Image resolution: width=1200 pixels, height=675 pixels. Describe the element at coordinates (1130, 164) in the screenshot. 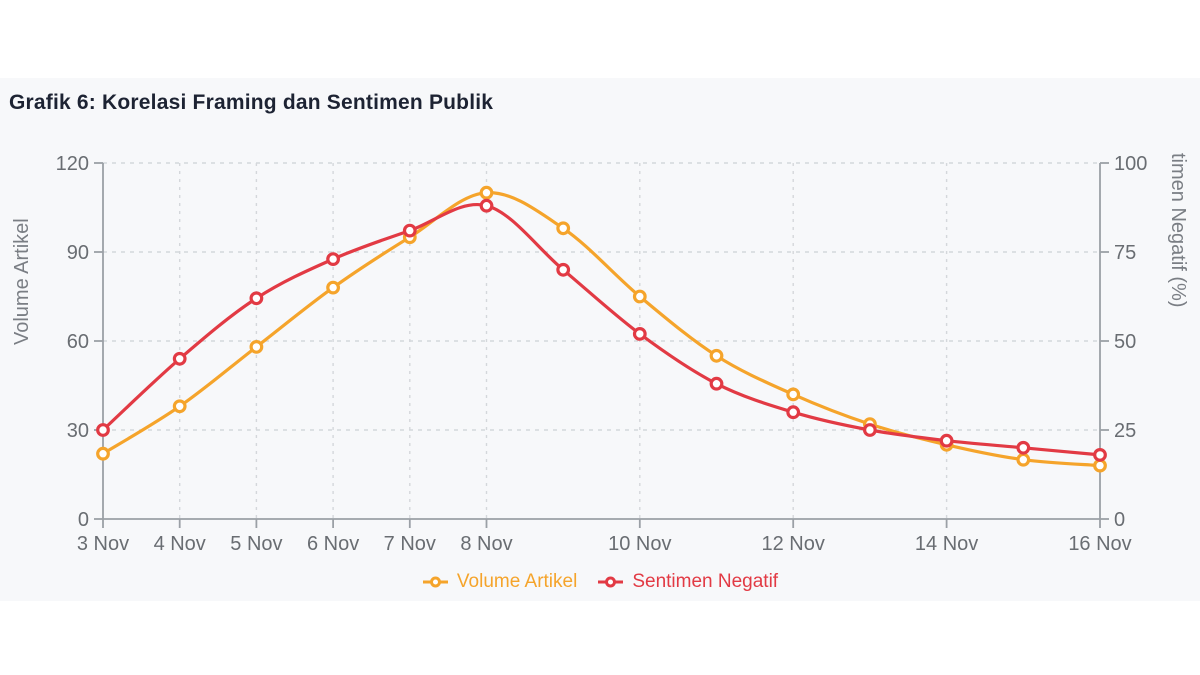

I see `tick-label-right: 100` at that location.